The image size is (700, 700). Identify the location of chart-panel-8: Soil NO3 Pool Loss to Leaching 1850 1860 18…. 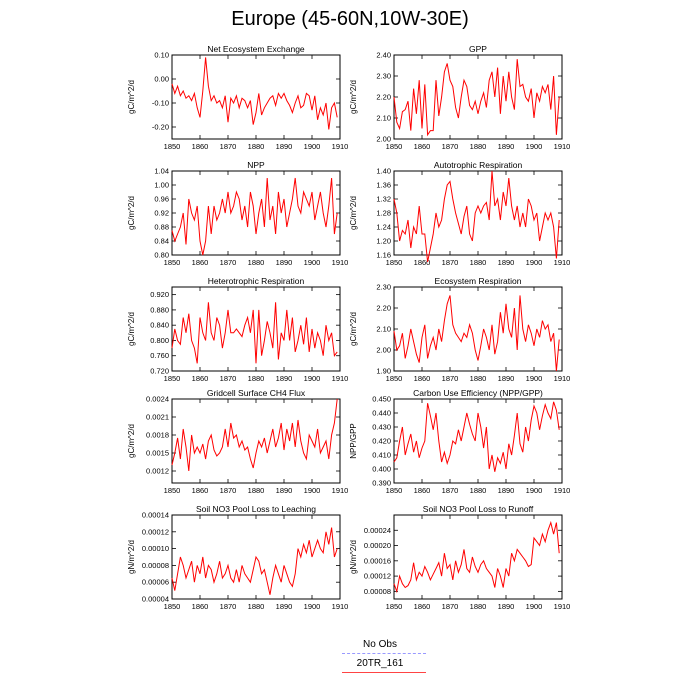
(237, 557).